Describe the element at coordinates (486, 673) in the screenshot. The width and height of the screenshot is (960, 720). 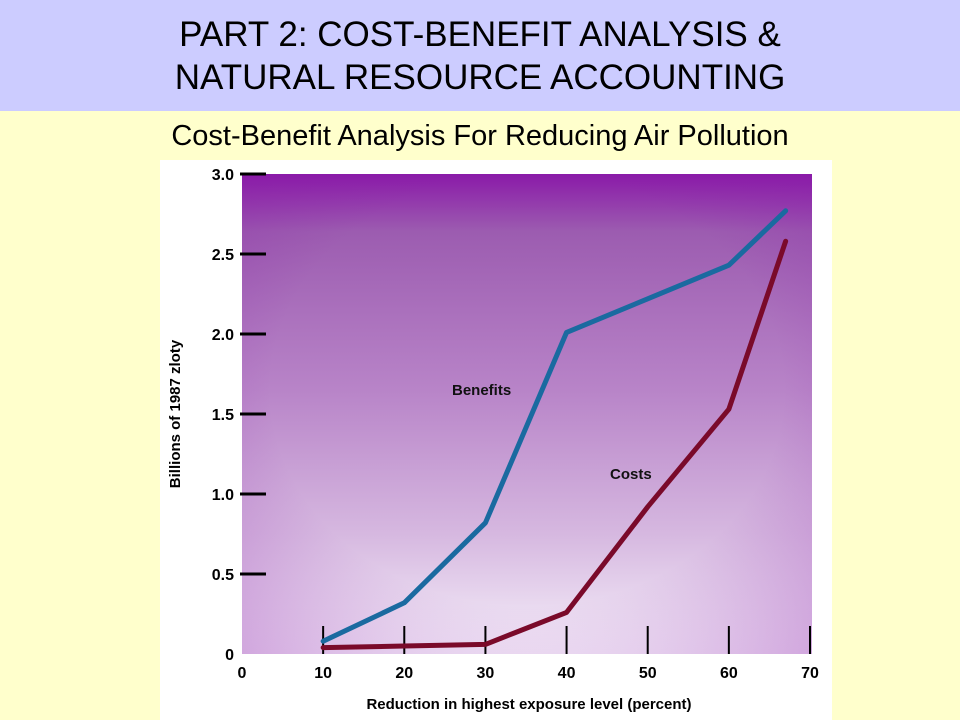
I see `x-tick-label: 30` at that location.